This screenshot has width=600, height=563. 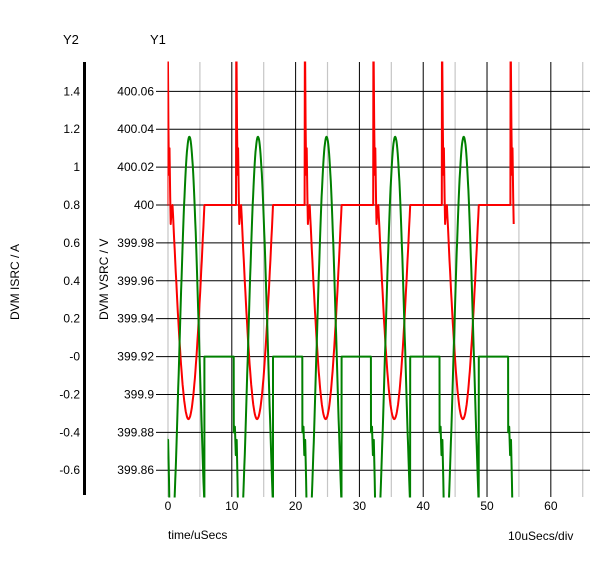 What do you see at coordinates (71, 319) in the screenshot?
I see `y2-tick-label: 0.2` at bounding box center [71, 319].